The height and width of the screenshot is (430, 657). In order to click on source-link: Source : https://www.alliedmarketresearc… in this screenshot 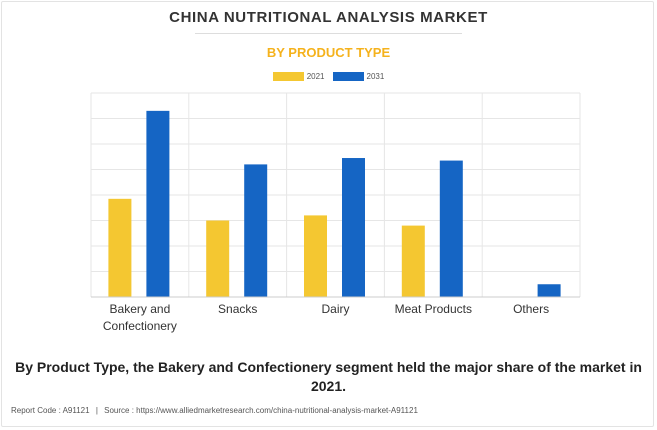, I will do `click(261, 410)`.